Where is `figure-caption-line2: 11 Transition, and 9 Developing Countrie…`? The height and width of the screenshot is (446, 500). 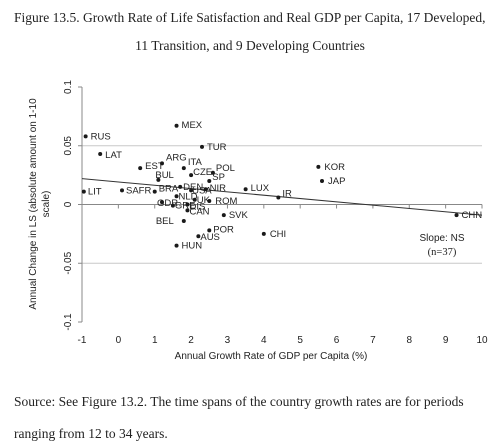 figure-caption-line2: 11 Transition, and 9 Developing Countrie… is located at coordinates (250, 45).